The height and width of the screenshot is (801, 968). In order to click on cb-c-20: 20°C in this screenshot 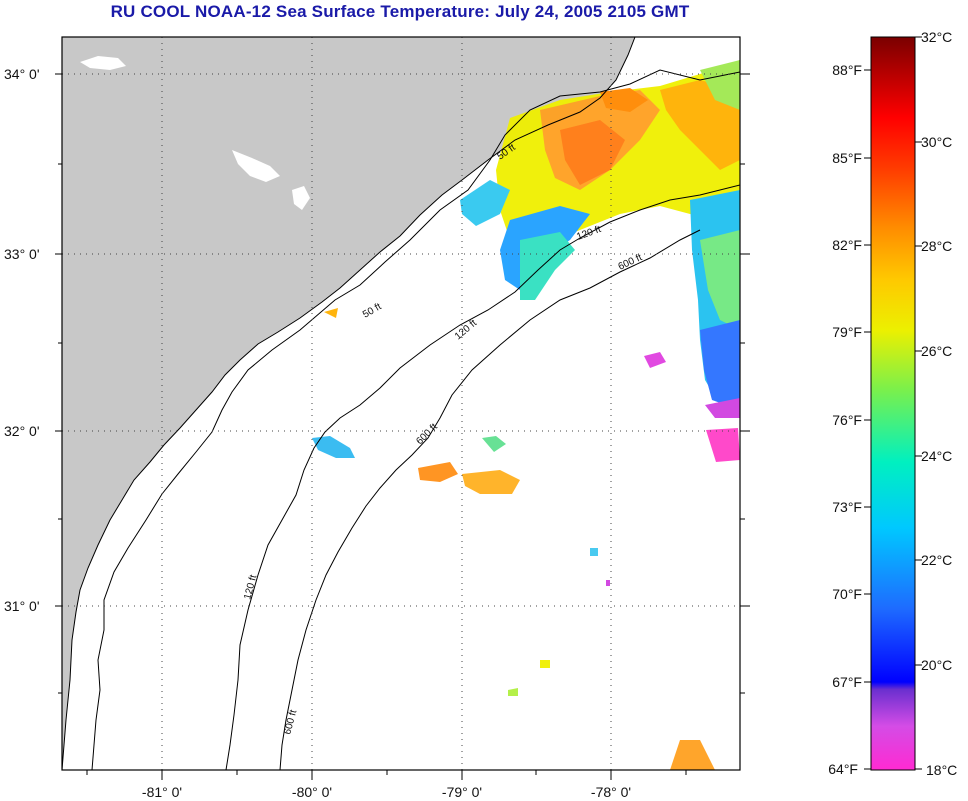, I will do `click(936, 665)`.